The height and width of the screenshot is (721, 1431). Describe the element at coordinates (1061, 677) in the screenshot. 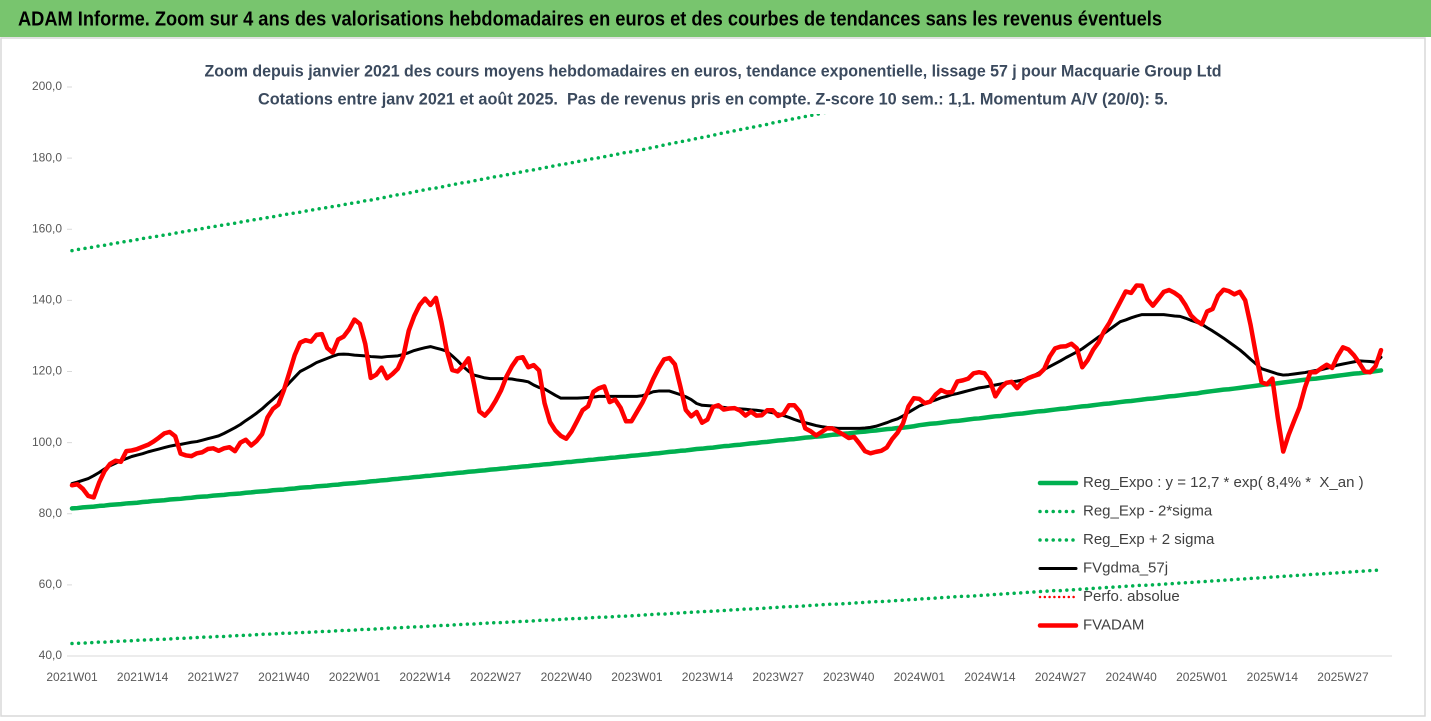

I see `x-tick-label: 2024W27` at that location.